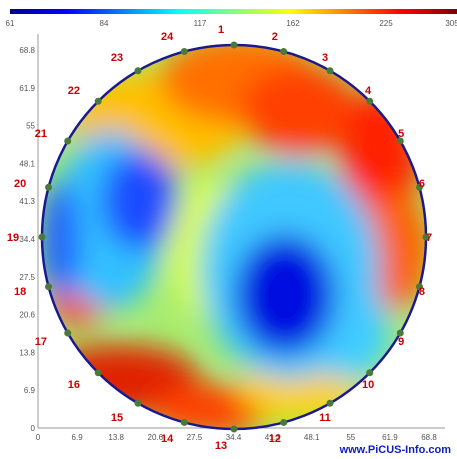 The height and width of the screenshot is (459, 457). Describe the element at coordinates (30, 126) in the screenshot. I see `y-tick-label: 55` at that location.